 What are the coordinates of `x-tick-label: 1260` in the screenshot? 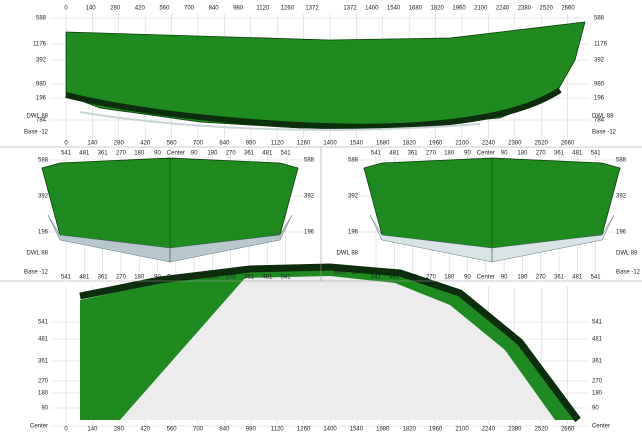 It's located at (304, 429).